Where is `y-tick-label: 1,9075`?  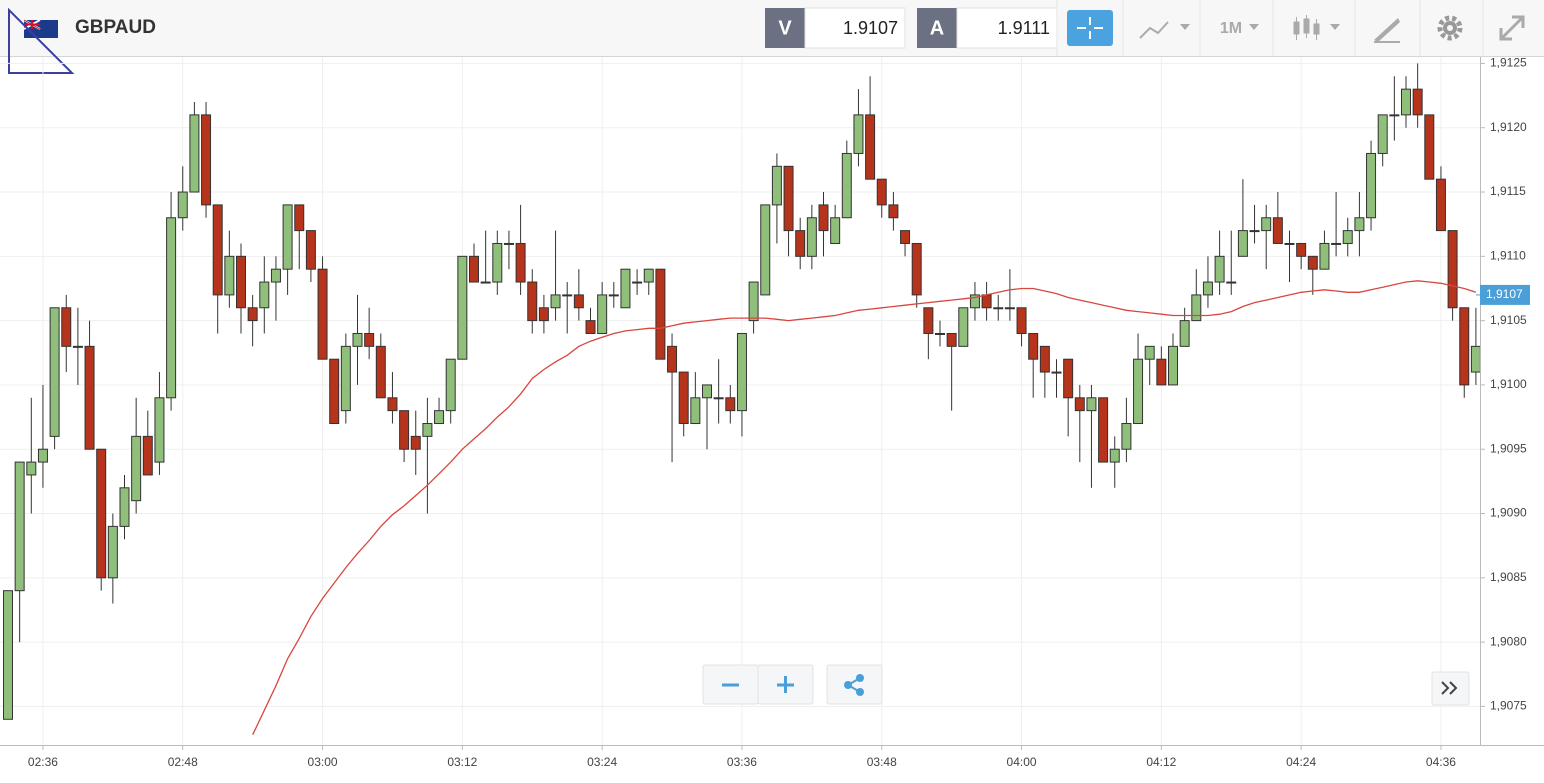
y-tick-label: 1,9075 is located at coordinates (1508, 706).